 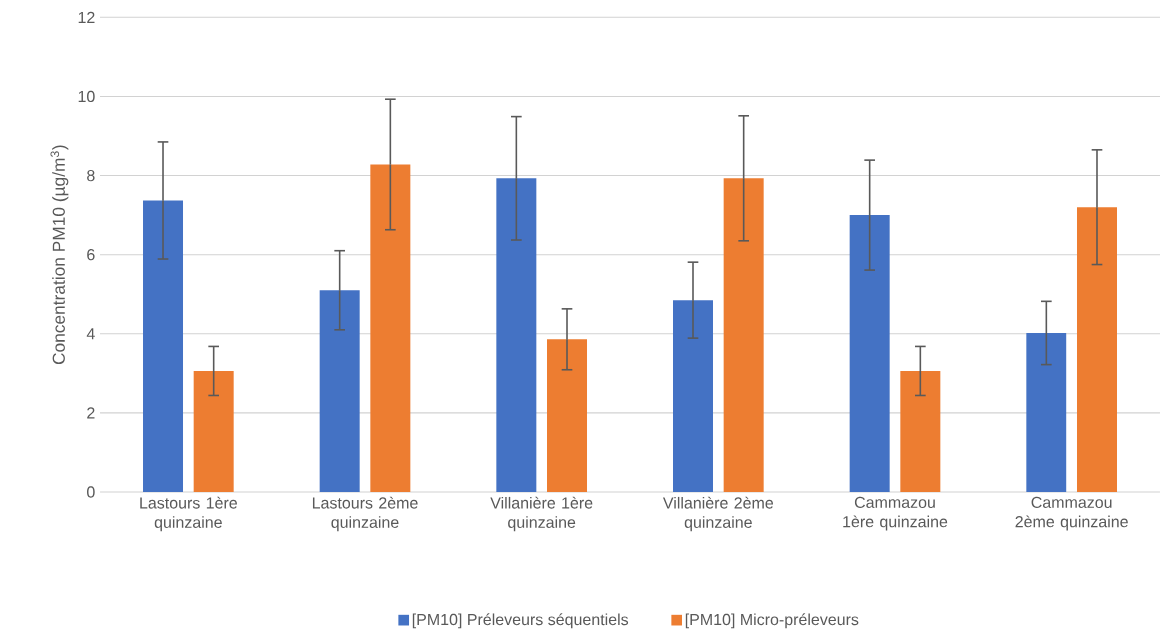 What do you see at coordinates (86, 17) in the screenshot?
I see `y-tick-label: 12` at bounding box center [86, 17].